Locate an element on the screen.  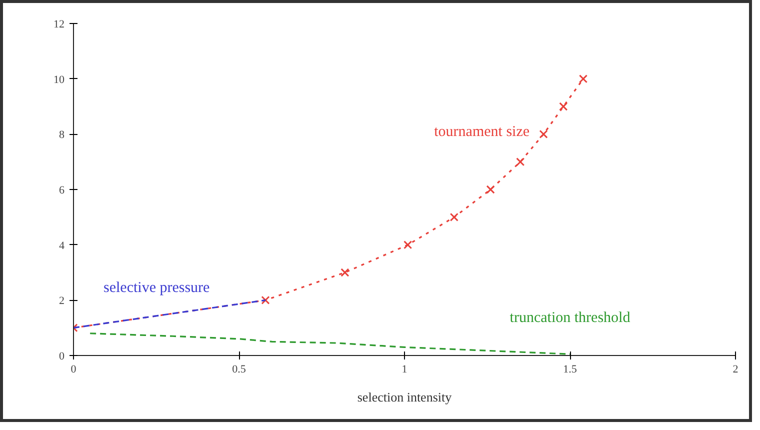
x-tick-label: 1.5 is located at coordinates (570, 370).